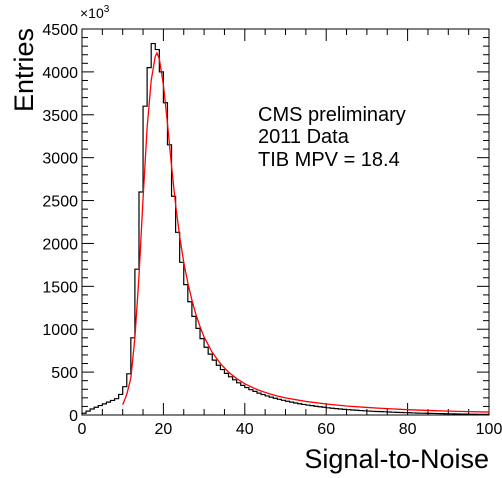 The height and width of the screenshot is (478, 502). I want to click on x-tick-label: 20, so click(164, 429).